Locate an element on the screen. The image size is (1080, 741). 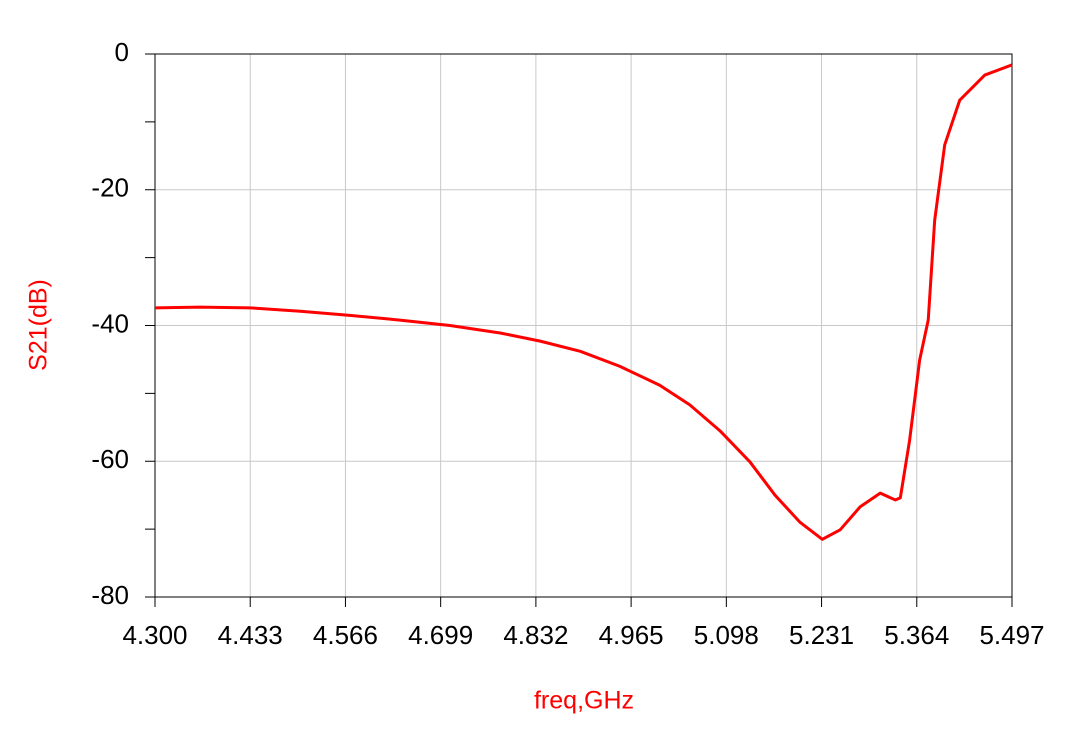
x-tick-label: 5.364 is located at coordinates (916, 635).